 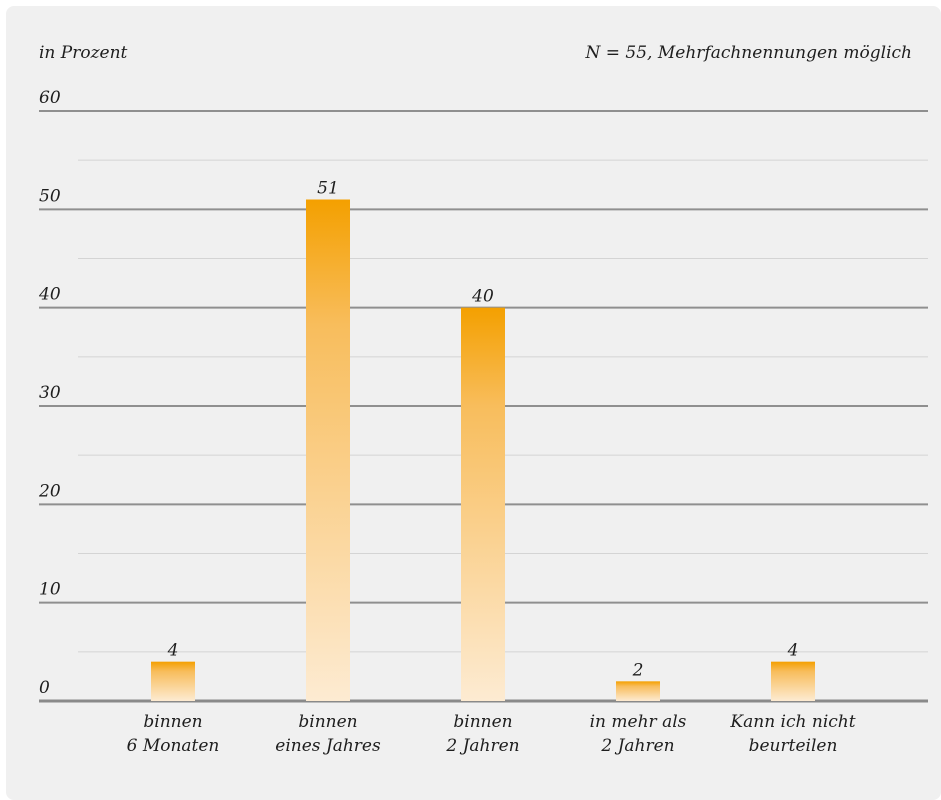 What do you see at coordinates (638, 722) in the screenshot?
I see `x-category-label: in mehr als` at bounding box center [638, 722].